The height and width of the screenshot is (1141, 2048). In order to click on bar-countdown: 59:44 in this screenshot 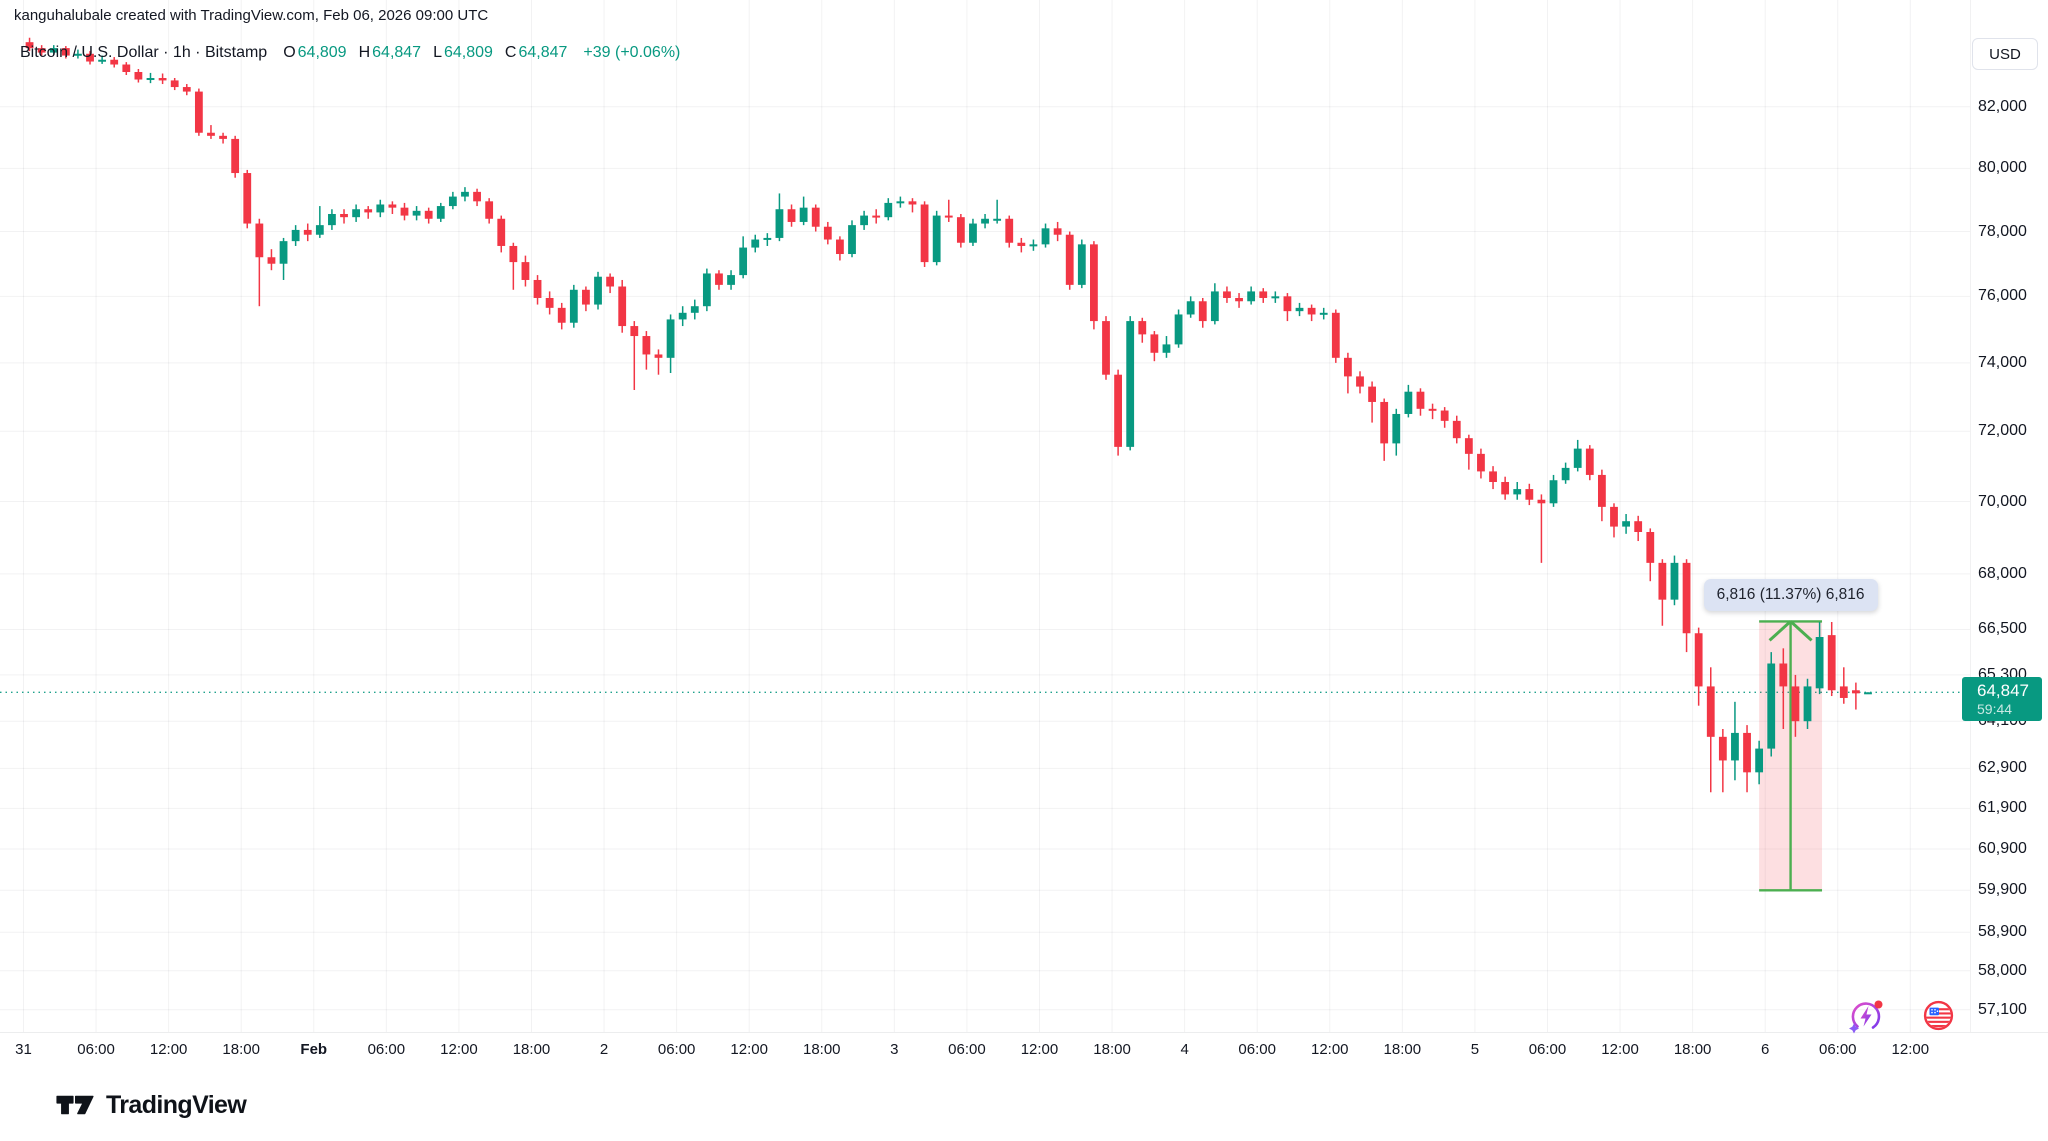, I will do `click(1995, 709)`.